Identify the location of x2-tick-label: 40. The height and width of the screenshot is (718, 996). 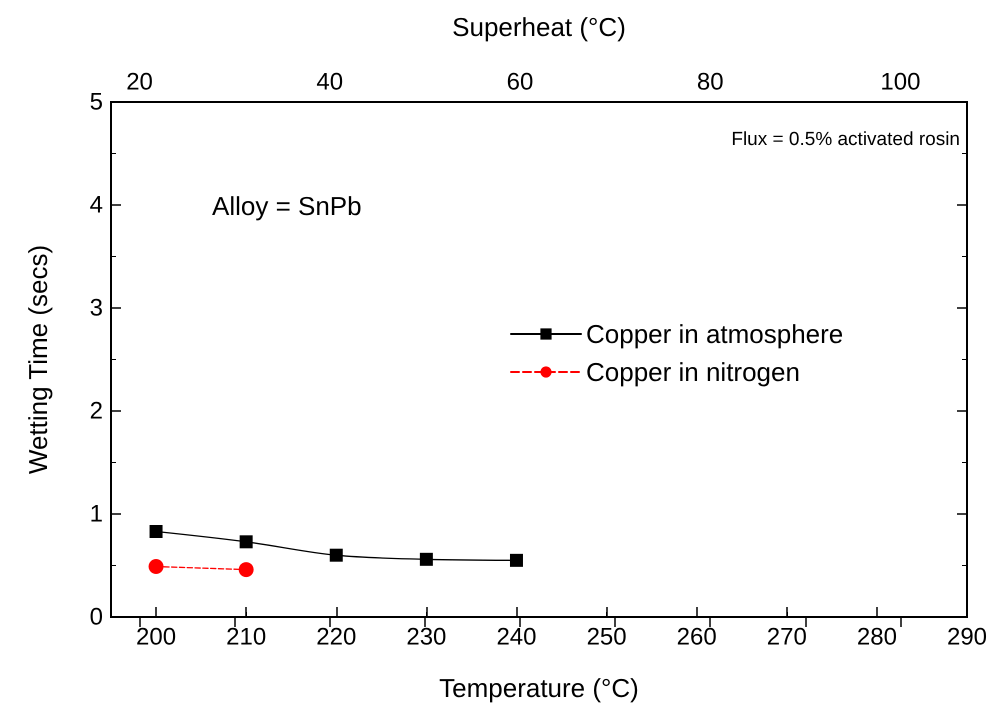
(330, 82).